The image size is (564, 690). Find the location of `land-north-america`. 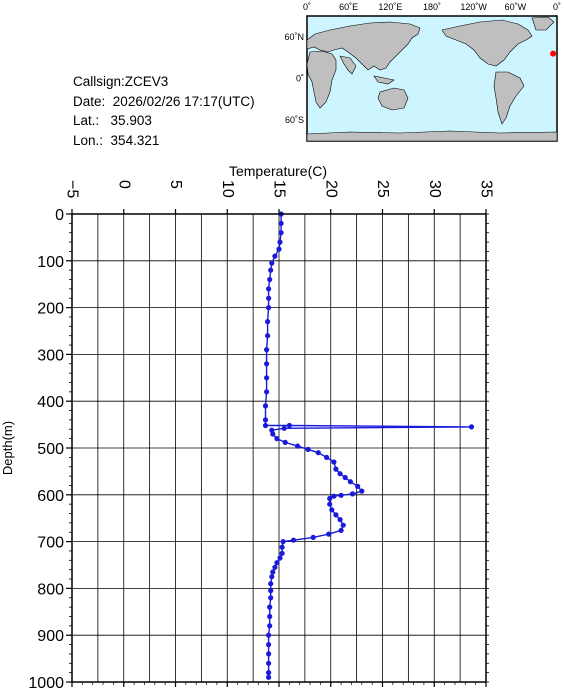

land-north-america is located at coordinates (487, 43).